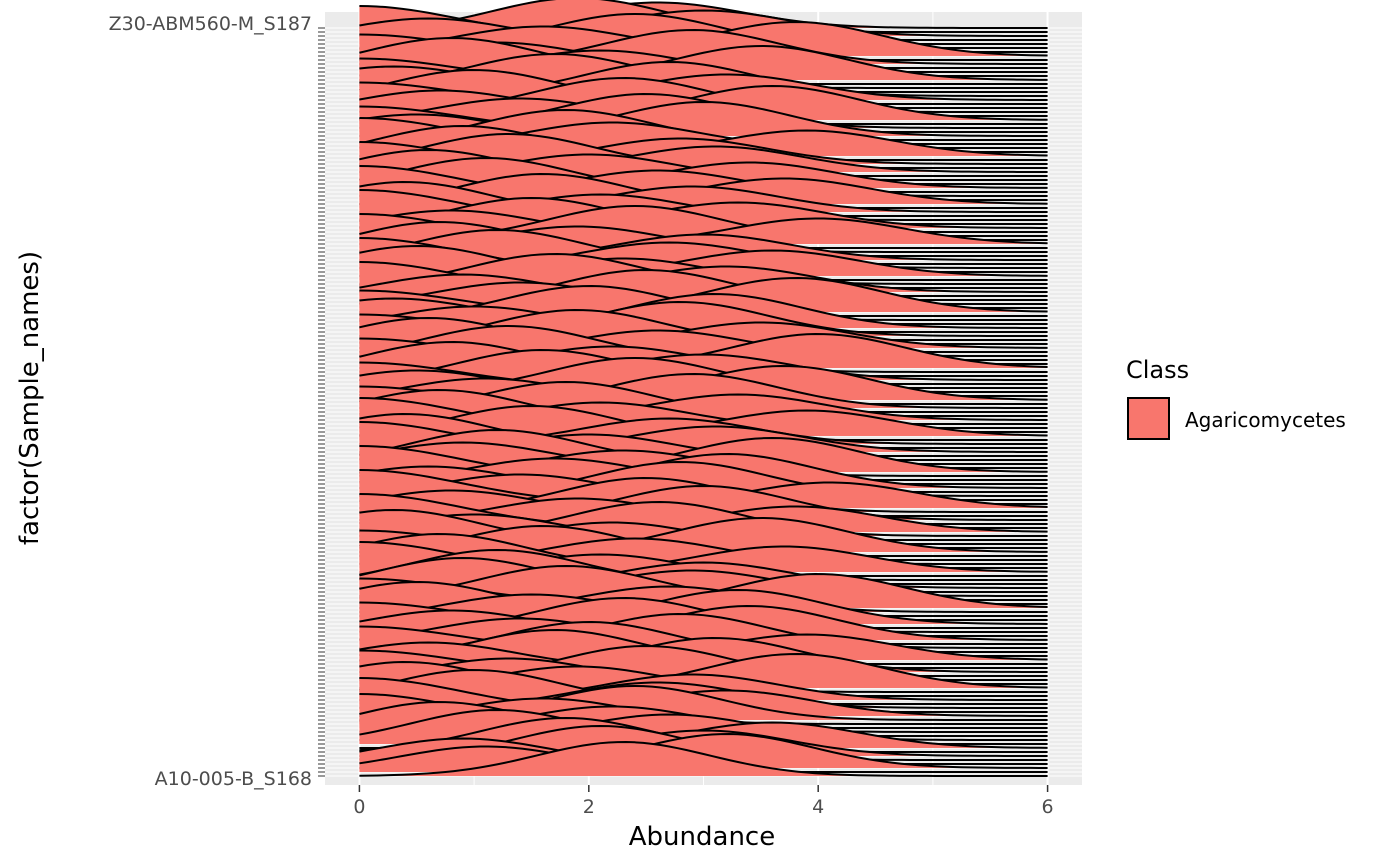  I want to click on ridge-line, so click(703, 759).